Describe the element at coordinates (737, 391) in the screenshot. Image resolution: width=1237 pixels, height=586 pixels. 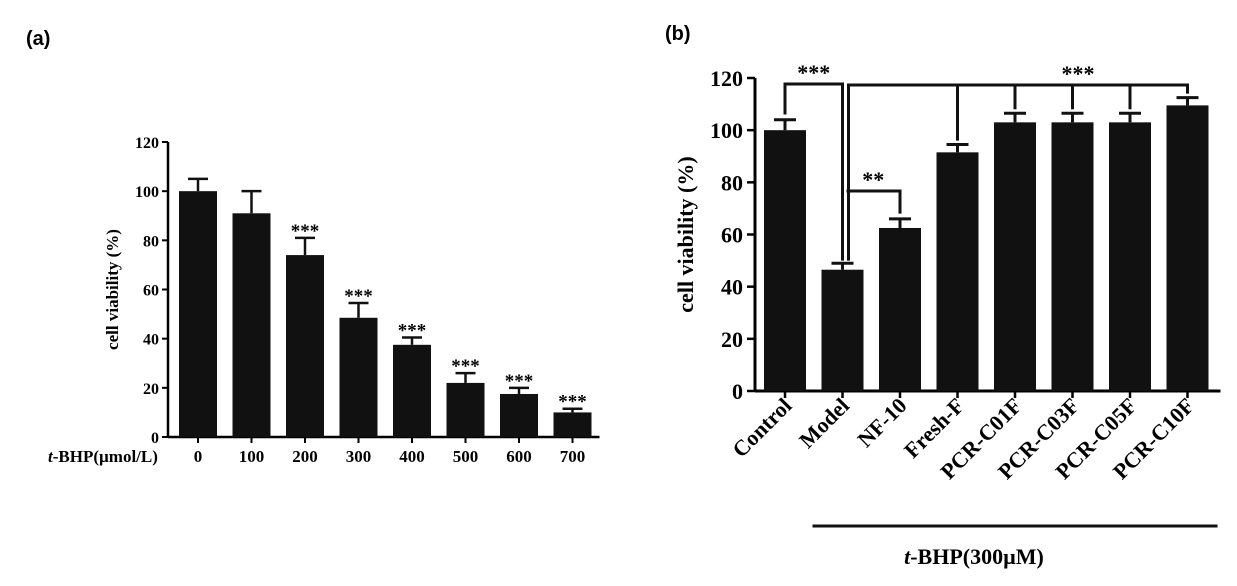
I see `y-tick-label-b: 0` at that location.